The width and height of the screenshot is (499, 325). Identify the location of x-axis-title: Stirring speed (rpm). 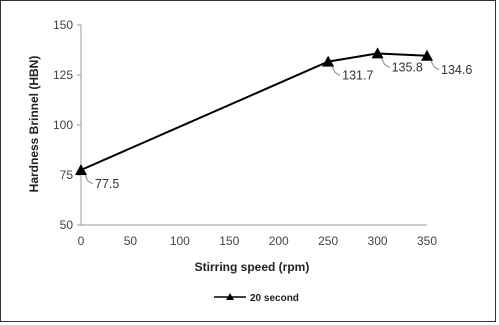
(252, 267).